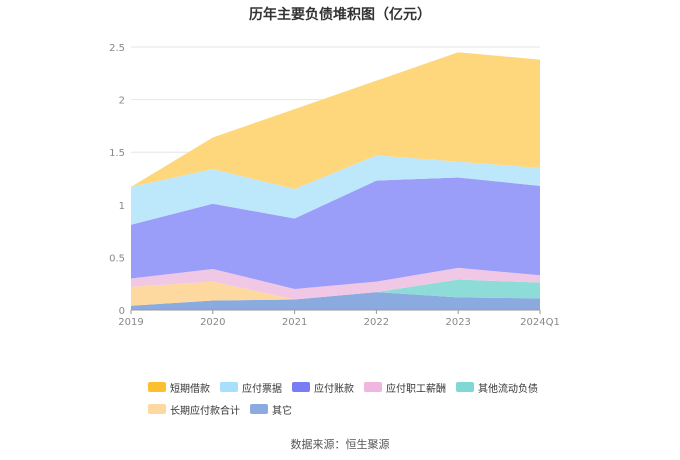 This screenshot has height=460, width=680. What do you see at coordinates (457, 322) in the screenshot?
I see `x-tick-label: 2023` at bounding box center [457, 322].